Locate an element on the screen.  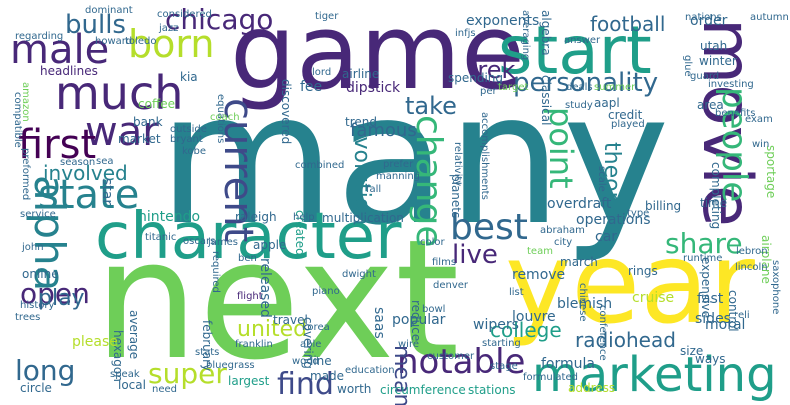
word-personality: personality is located at coordinates (586, 83).